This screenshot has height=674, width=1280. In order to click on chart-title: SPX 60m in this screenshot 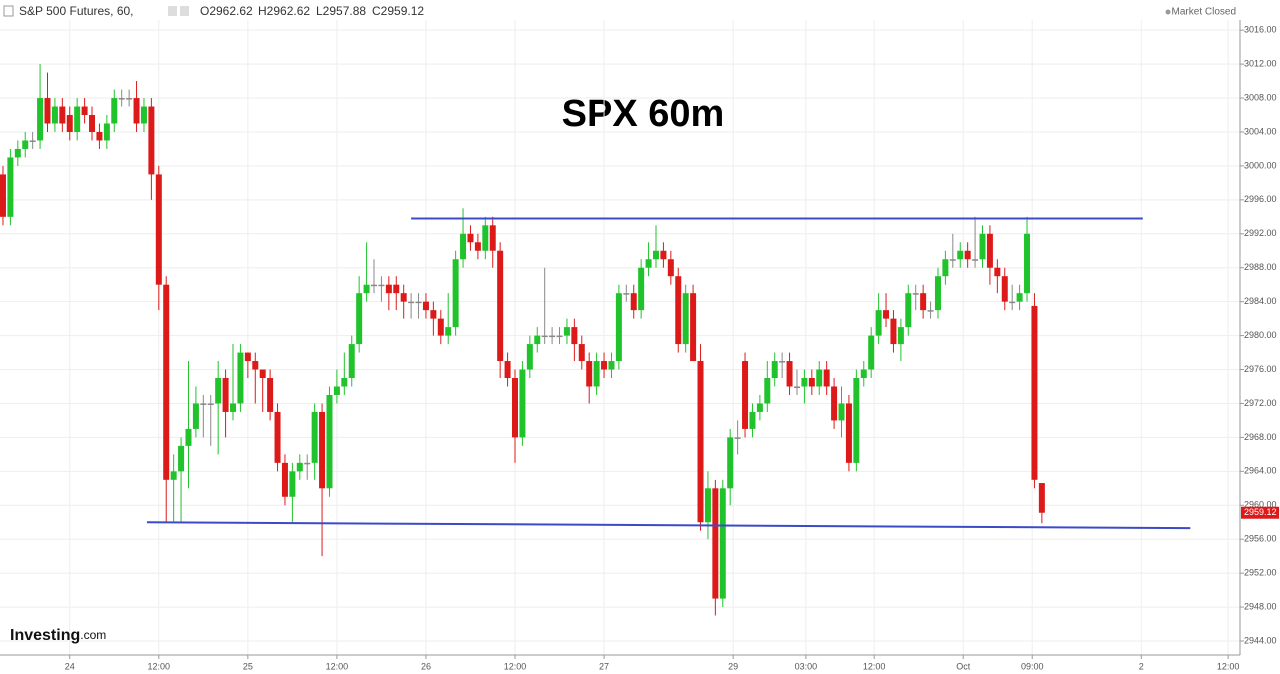, I will do `click(643, 114)`.